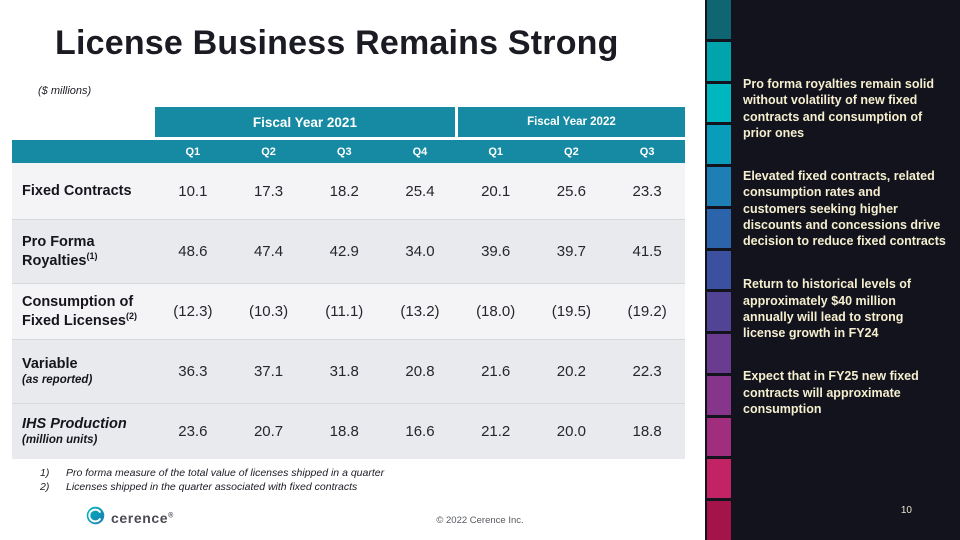 This screenshot has height=540, width=960. What do you see at coordinates (571, 311) in the screenshot?
I see `table-cell: (19.5)` at bounding box center [571, 311].